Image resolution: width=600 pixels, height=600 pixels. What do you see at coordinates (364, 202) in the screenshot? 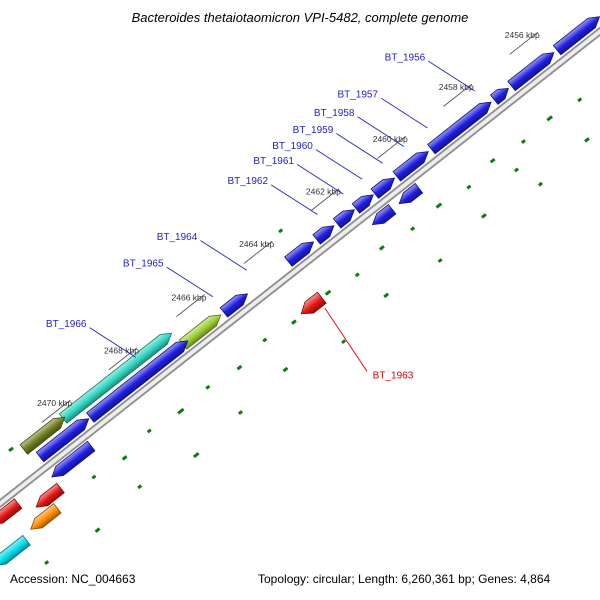
I see `gene-arrow-BT_1959` at bounding box center [364, 202].